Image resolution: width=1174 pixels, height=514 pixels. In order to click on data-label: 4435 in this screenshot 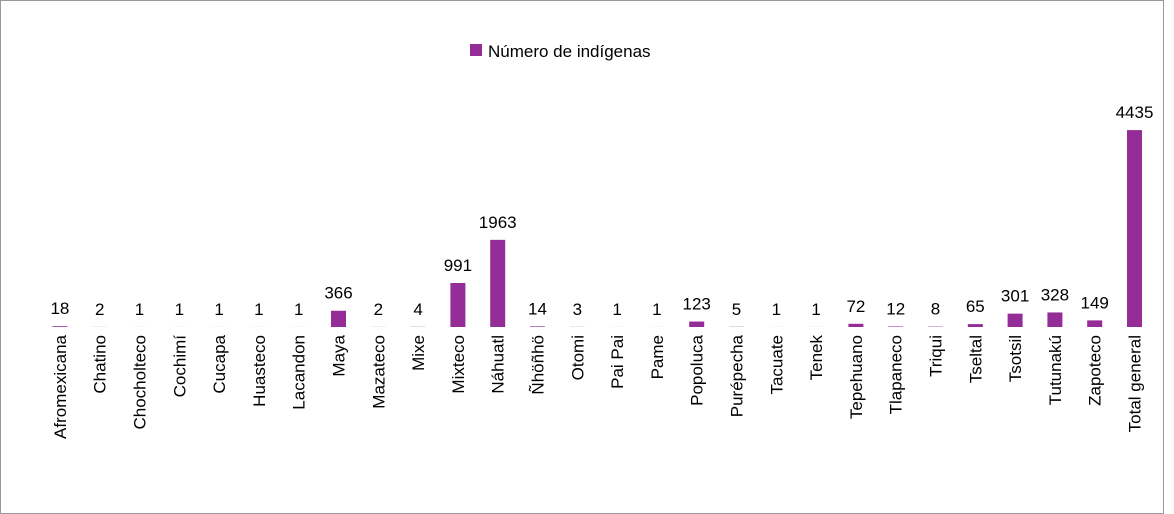, I will do `click(1135, 112)`.